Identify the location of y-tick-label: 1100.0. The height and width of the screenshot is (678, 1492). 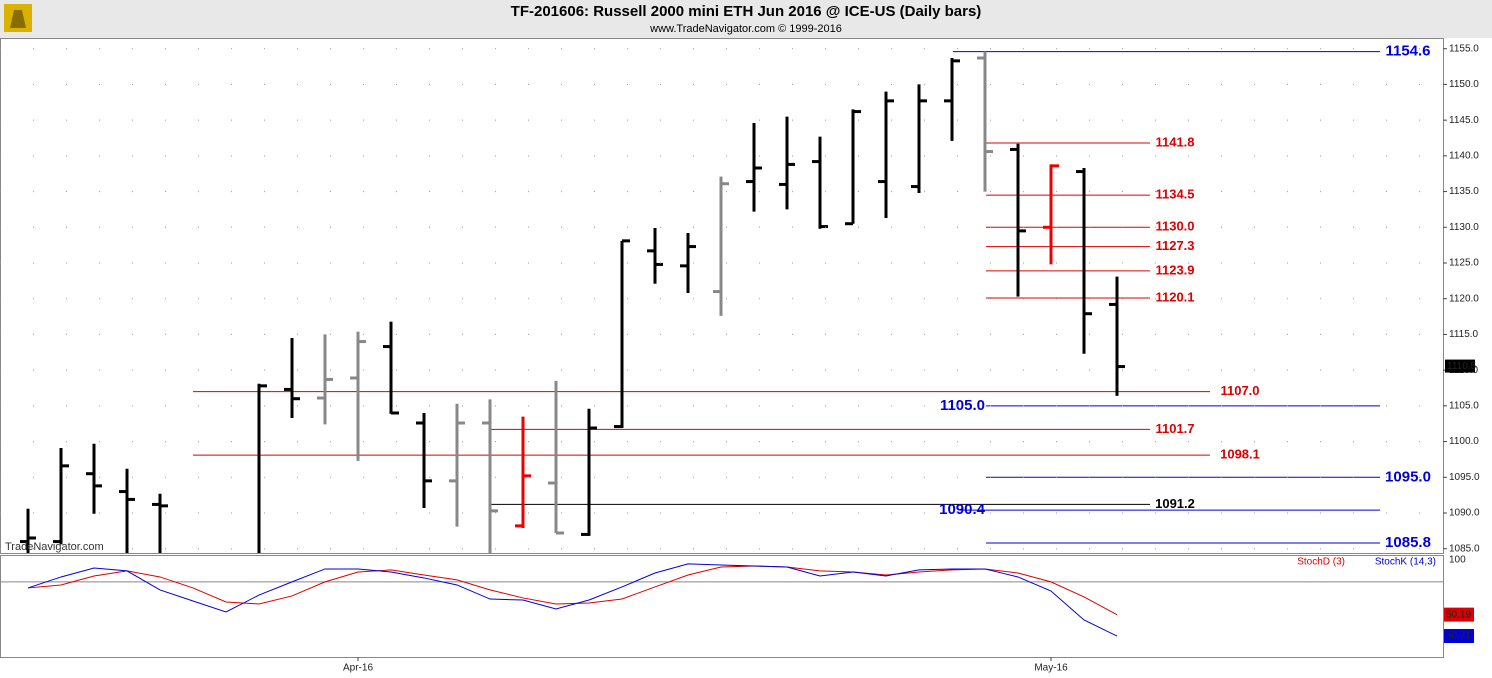
(1464, 441).